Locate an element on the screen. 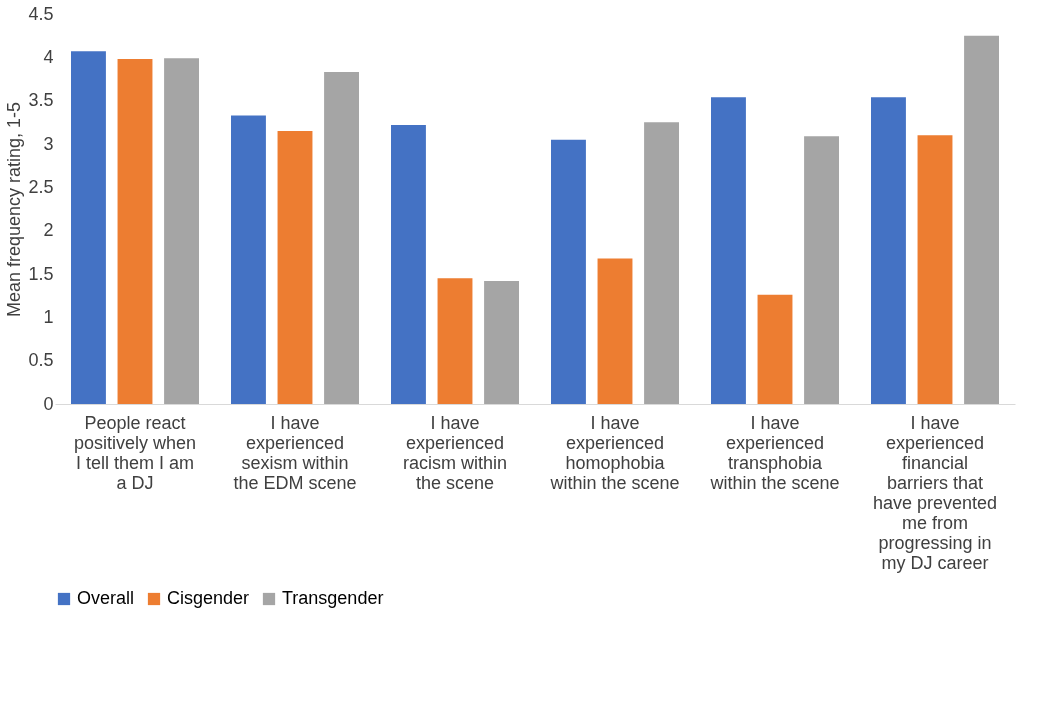  y-tick-label: 3.5 is located at coordinates (41, 100).